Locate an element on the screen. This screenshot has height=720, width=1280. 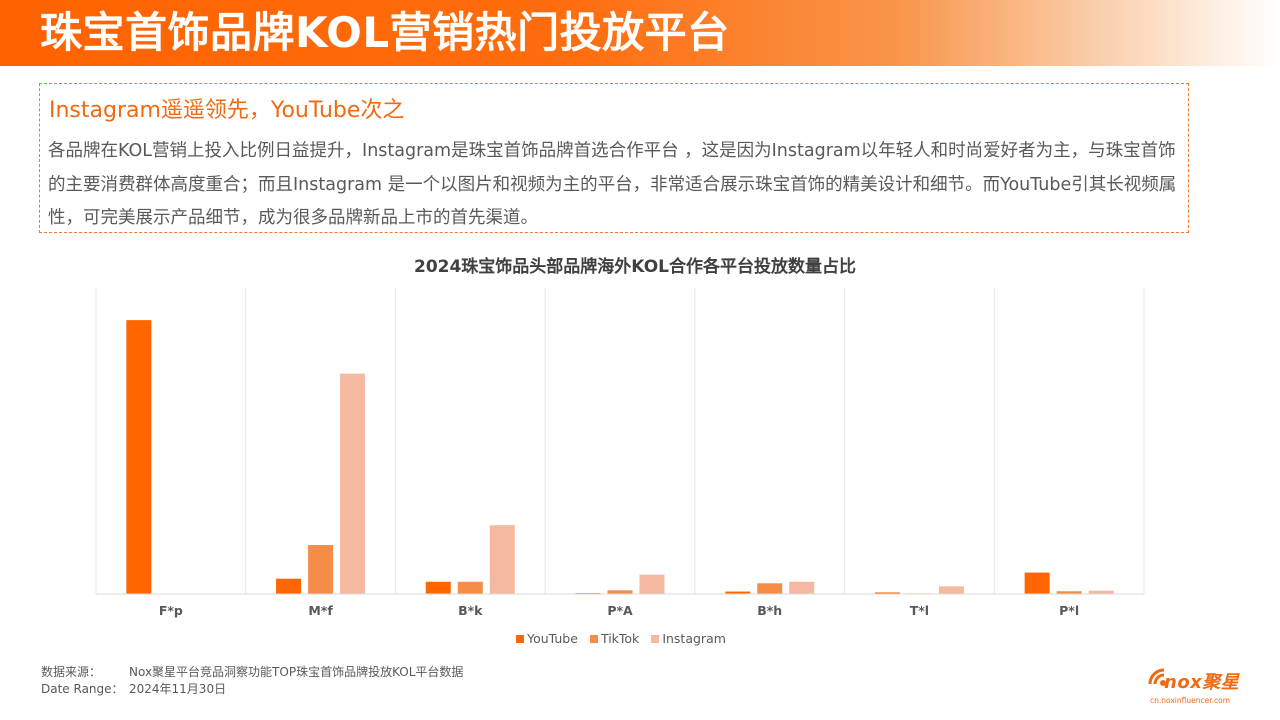
chart-legend: YouTube TikTok Instagram is located at coordinates (621, 638).